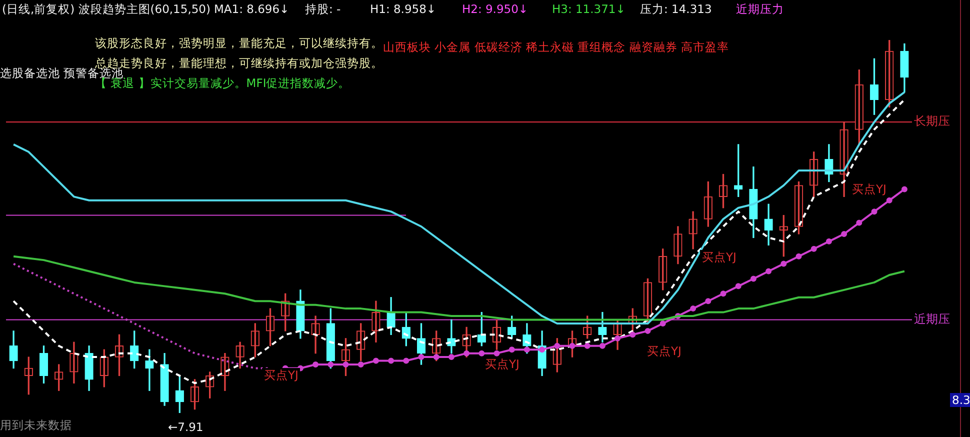  Describe the element at coordinates (403, 9) in the screenshot. I see `text: H1: 8.958↓` at that location.